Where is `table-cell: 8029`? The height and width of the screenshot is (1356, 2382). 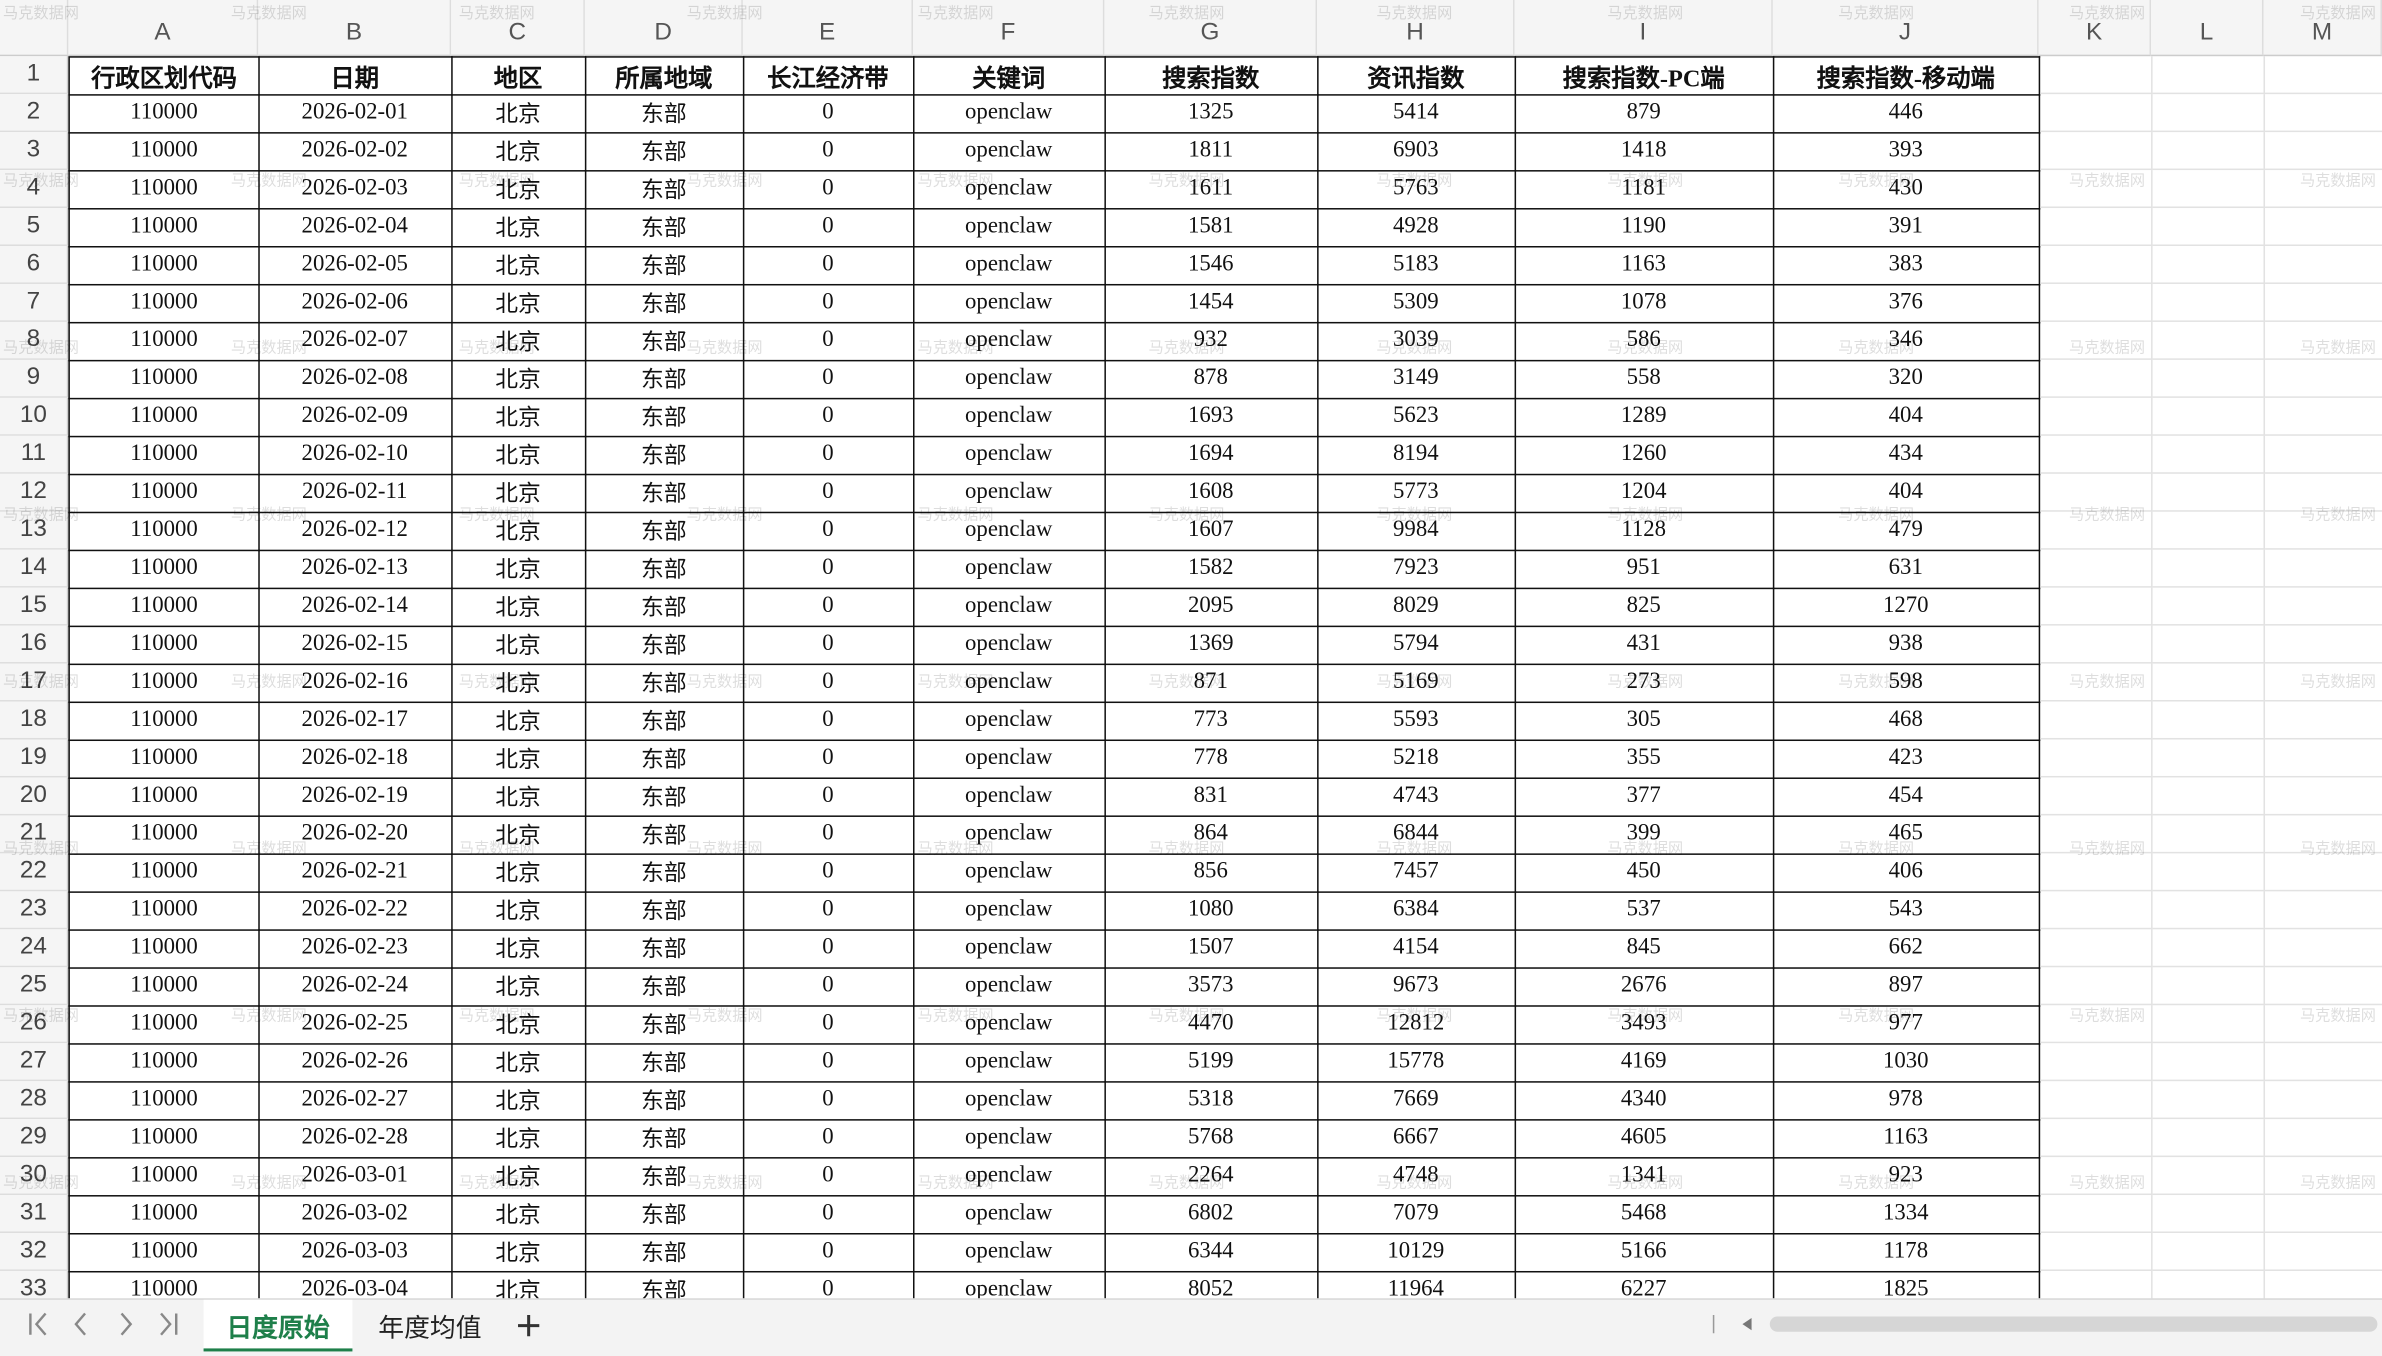 table-cell: 8029 is located at coordinates (1417, 607).